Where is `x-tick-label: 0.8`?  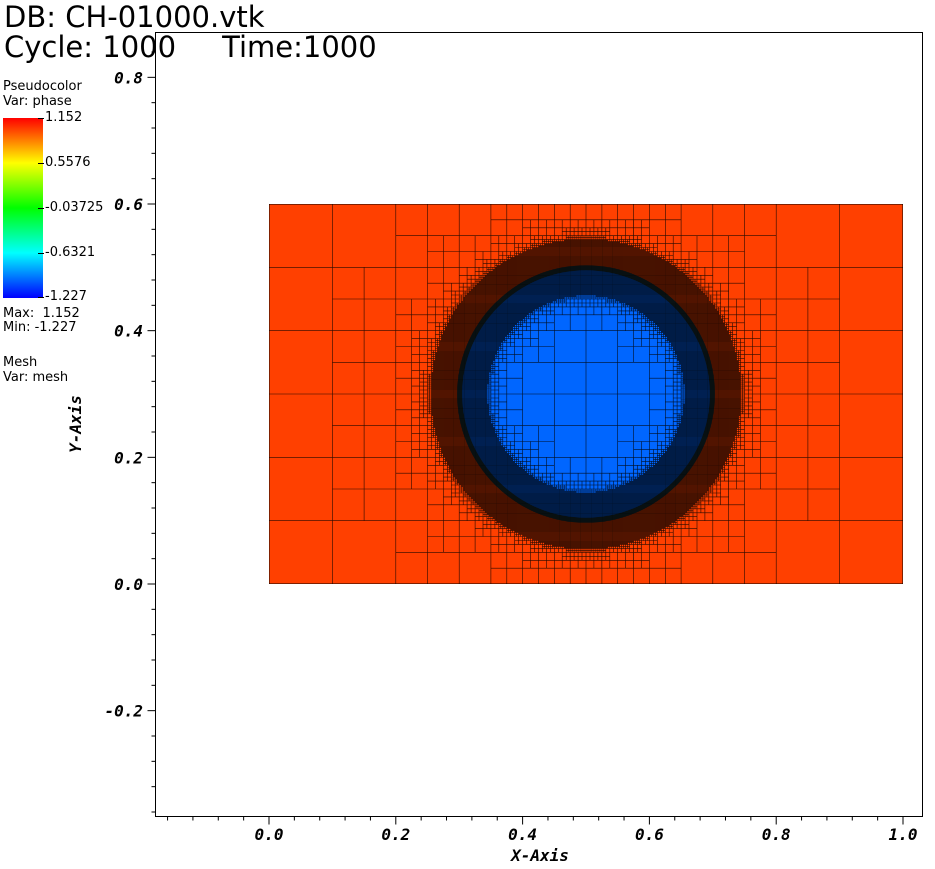 x-tick-label: 0.8 is located at coordinates (776, 834).